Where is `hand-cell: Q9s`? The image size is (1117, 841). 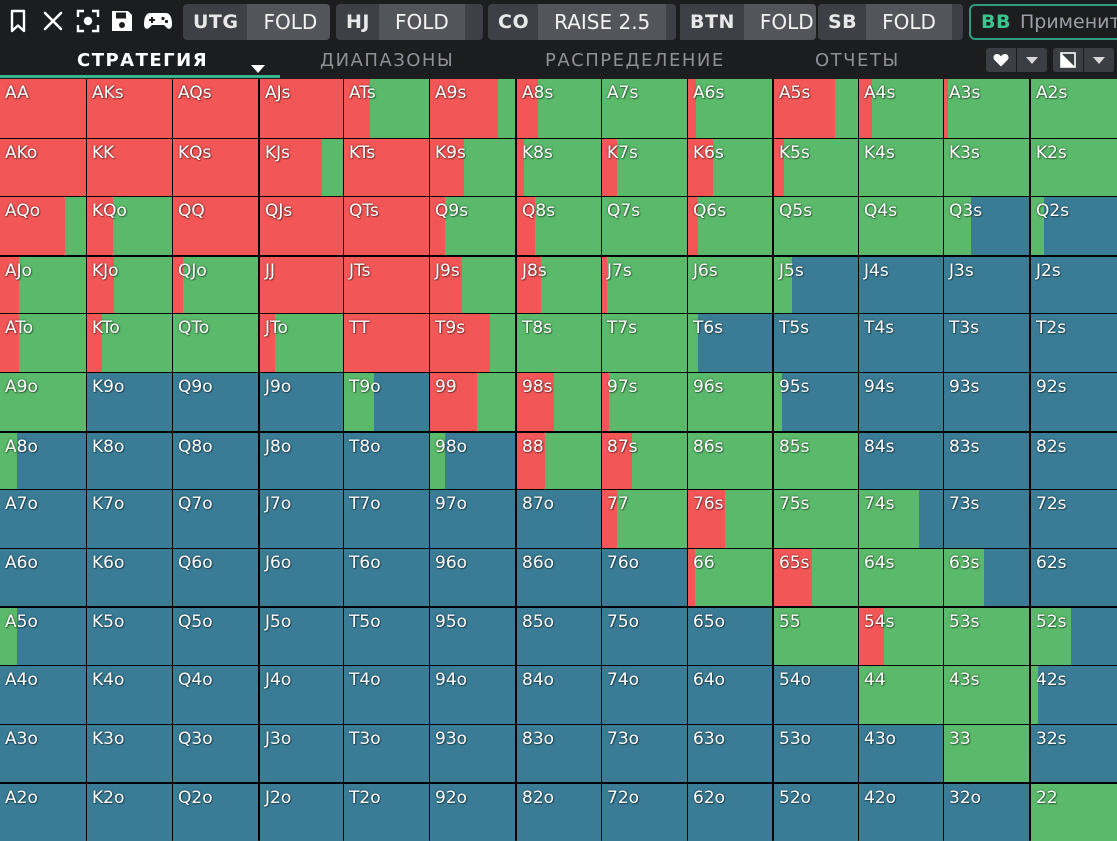
hand-cell: Q9s is located at coordinates (472, 226).